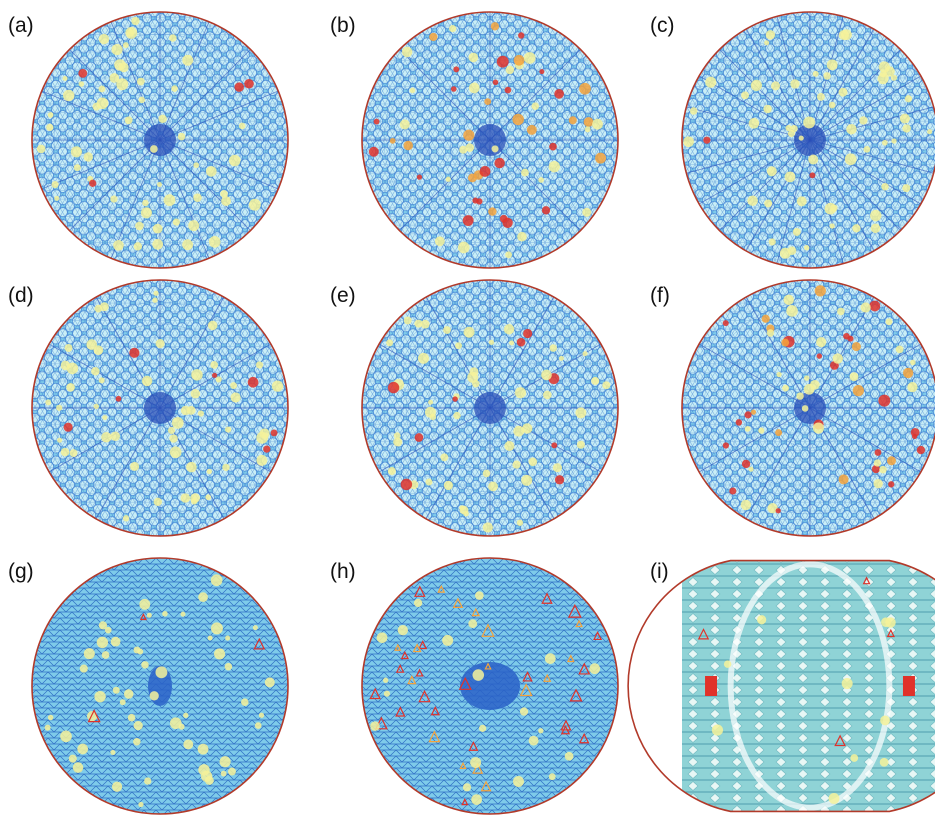 The image size is (935, 823). I want to click on panel-d, so click(160, 408).